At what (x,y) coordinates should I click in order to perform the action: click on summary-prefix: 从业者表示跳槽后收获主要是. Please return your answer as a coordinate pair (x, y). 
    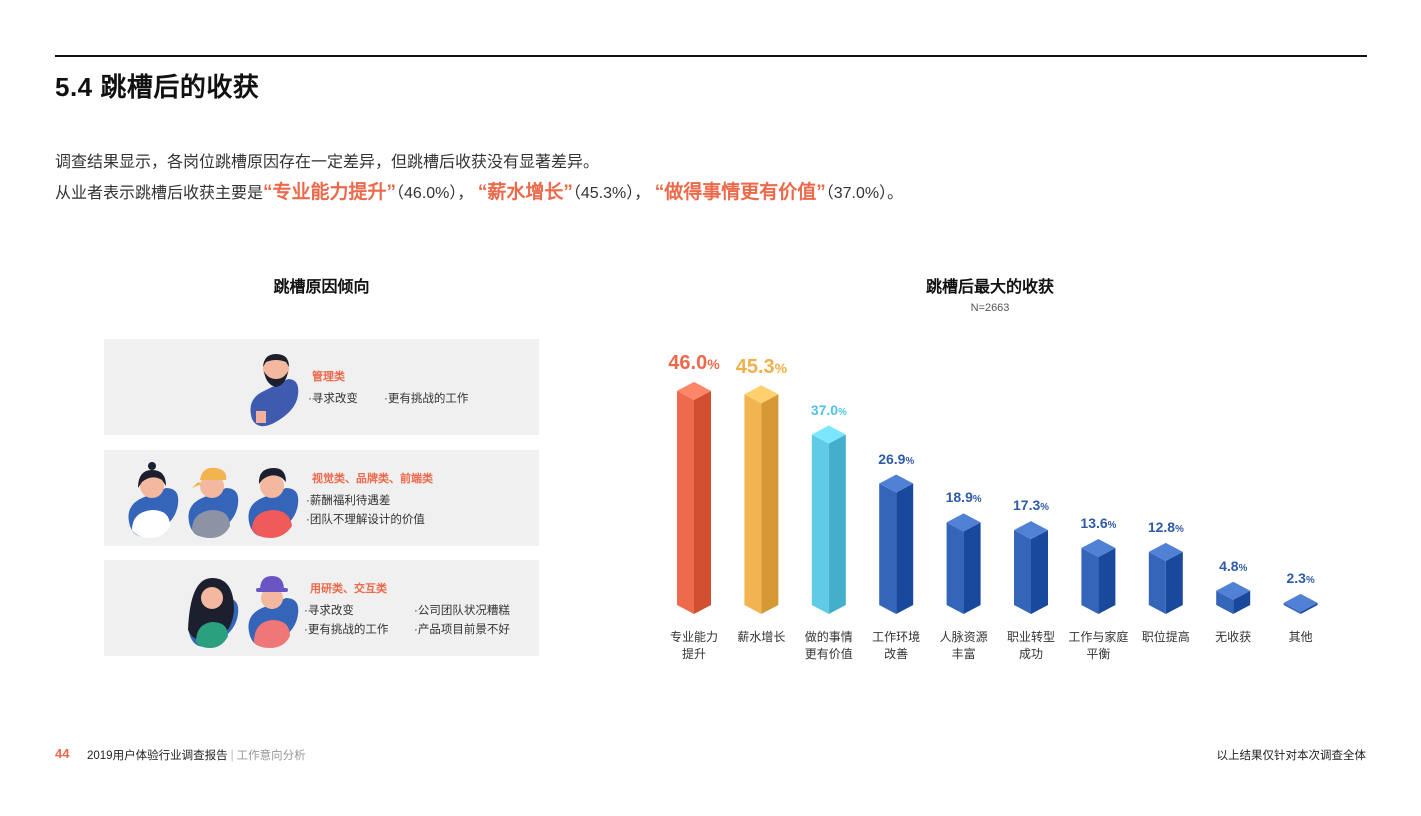
    Looking at the image, I should click on (159, 193).